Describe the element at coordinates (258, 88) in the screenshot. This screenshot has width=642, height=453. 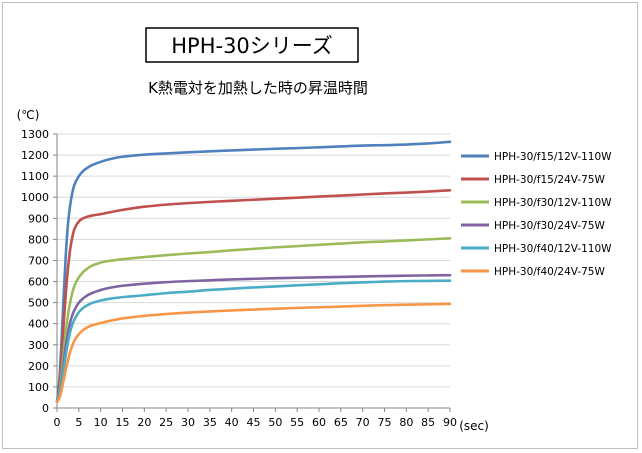
I see `chart-subtitle: K熱電対を加熱した時の昇温時間` at that location.